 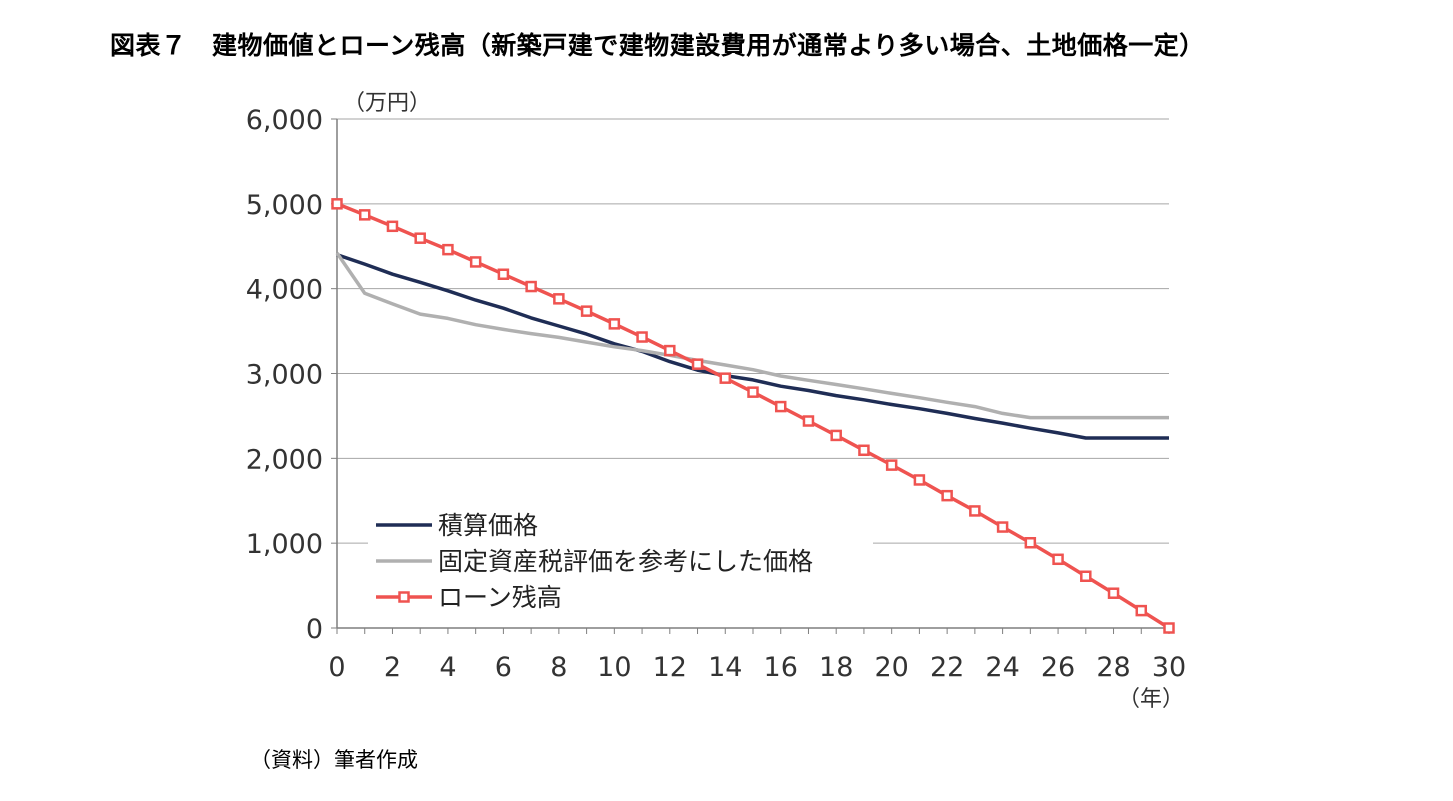 I want to click on source-note: （資料）筆者作成, so click(x=334, y=760).